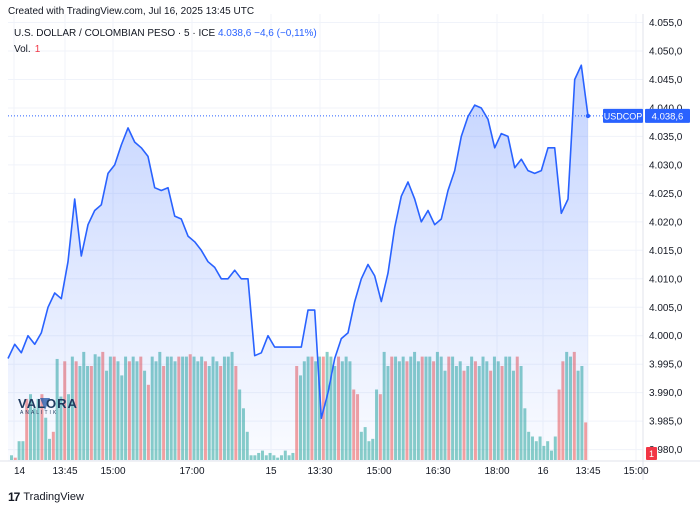 Image resolution: width=700 pixels, height=511 pixels. Describe the element at coordinates (666, 23) in the screenshot. I see `y-tick-label: 4.055,0` at that location.